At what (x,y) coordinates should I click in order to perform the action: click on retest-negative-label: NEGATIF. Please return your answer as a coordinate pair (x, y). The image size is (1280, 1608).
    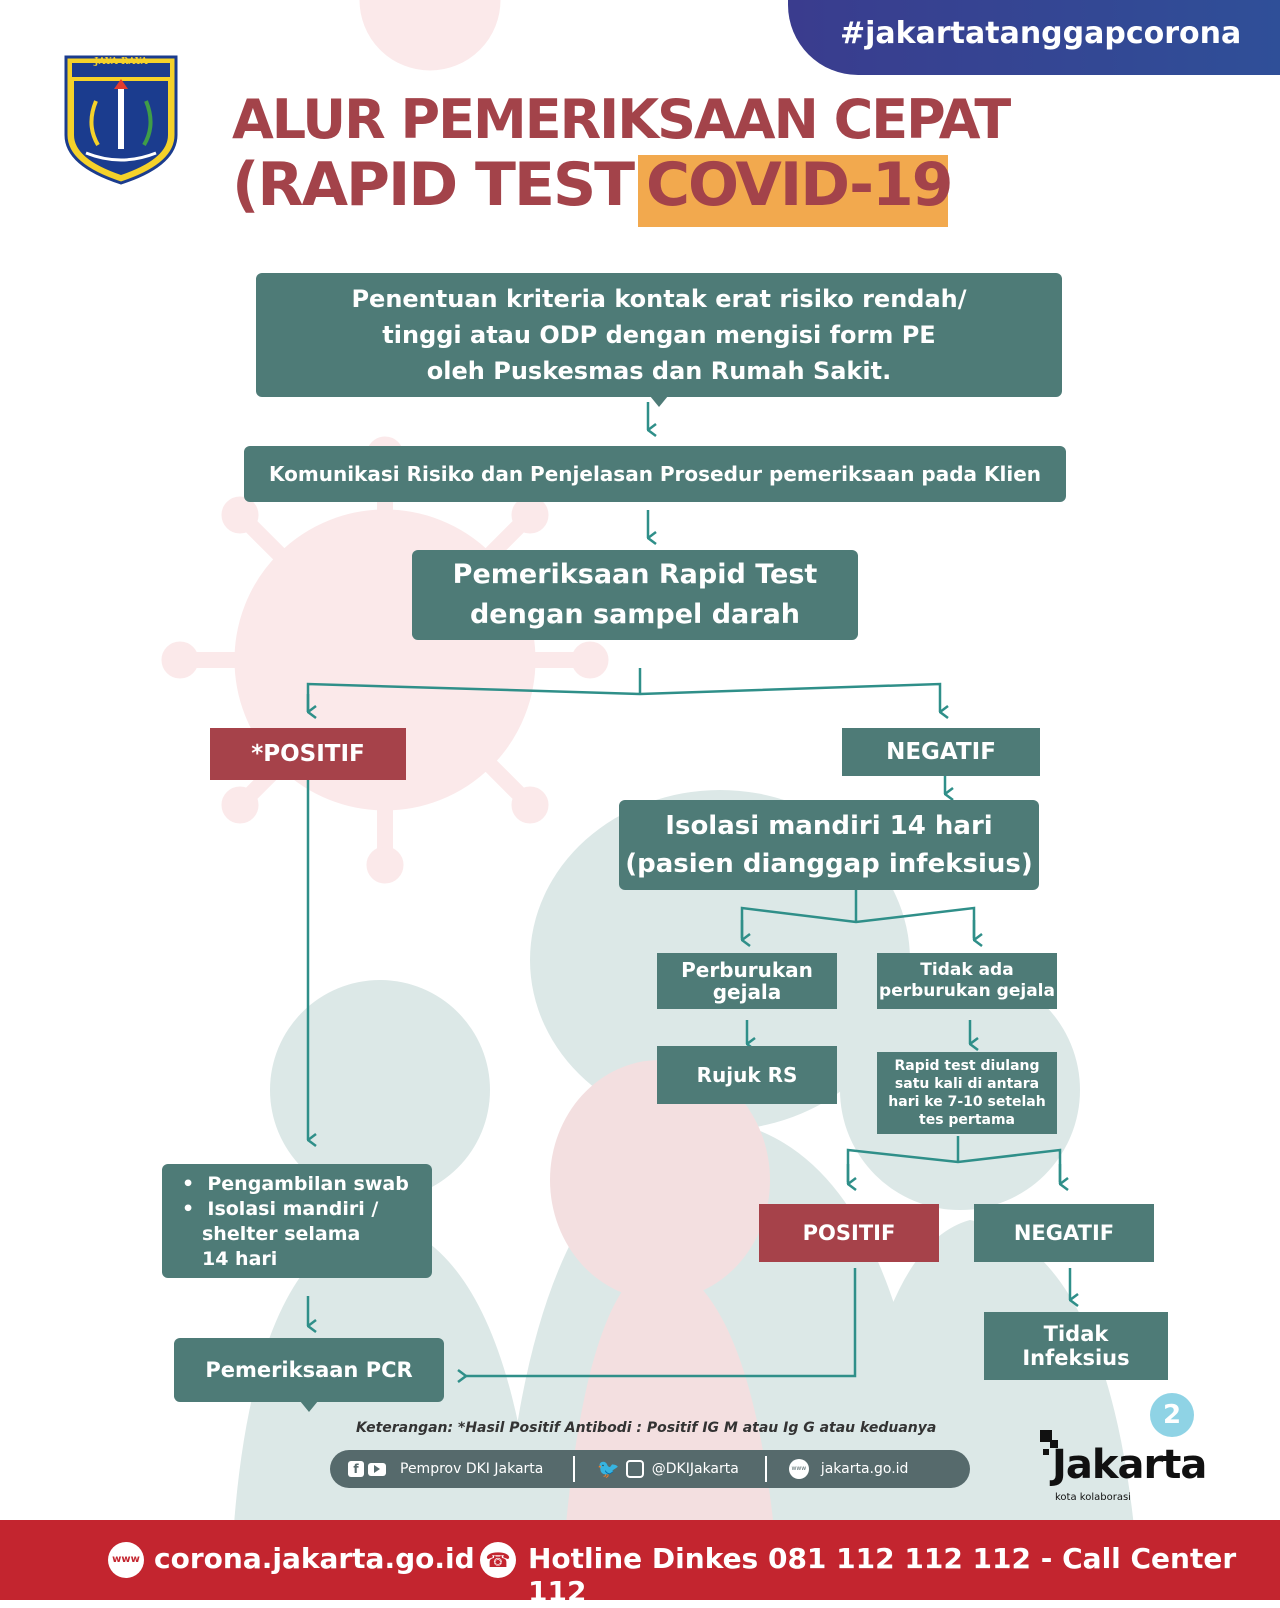
    Looking at the image, I should click on (1064, 1233).